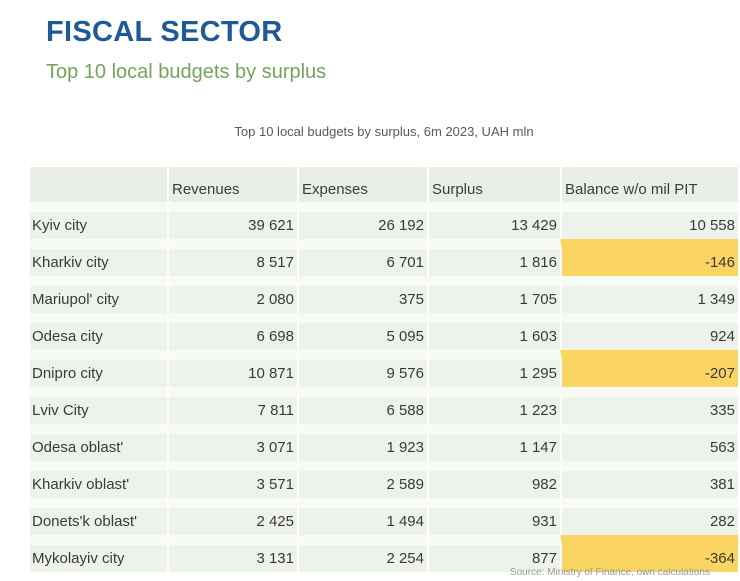 This screenshot has height=581, width=740. What do you see at coordinates (493, 294) in the screenshot?
I see `surplus-cell: 1 705` at bounding box center [493, 294].